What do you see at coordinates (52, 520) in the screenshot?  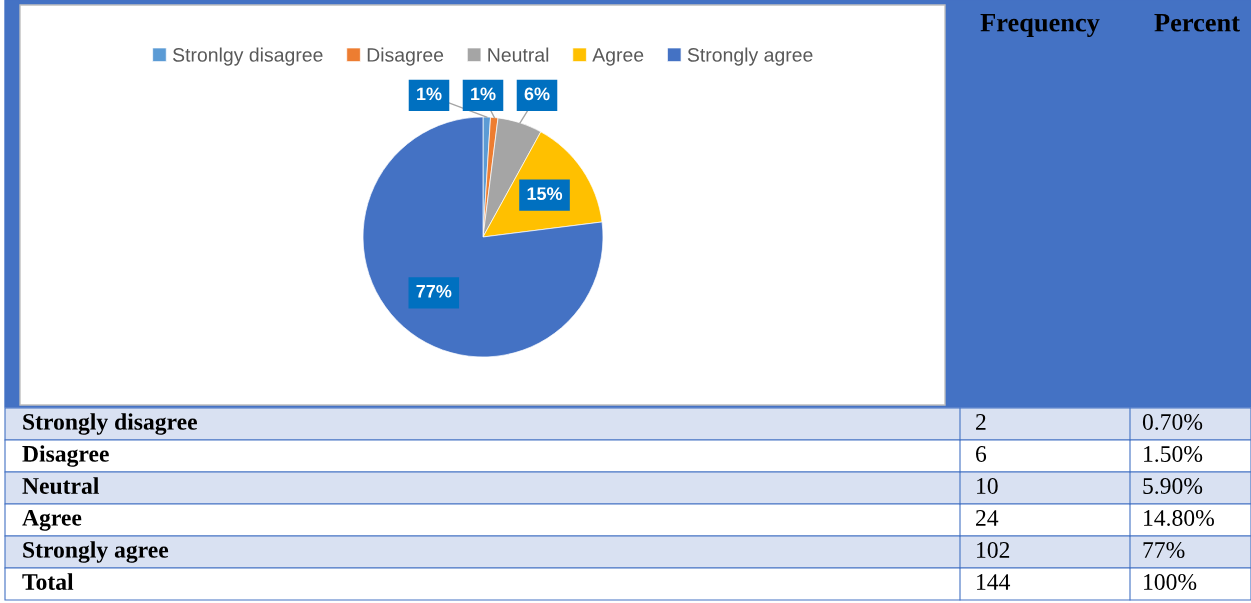 I see `text: Agree` at bounding box center [52, 520].